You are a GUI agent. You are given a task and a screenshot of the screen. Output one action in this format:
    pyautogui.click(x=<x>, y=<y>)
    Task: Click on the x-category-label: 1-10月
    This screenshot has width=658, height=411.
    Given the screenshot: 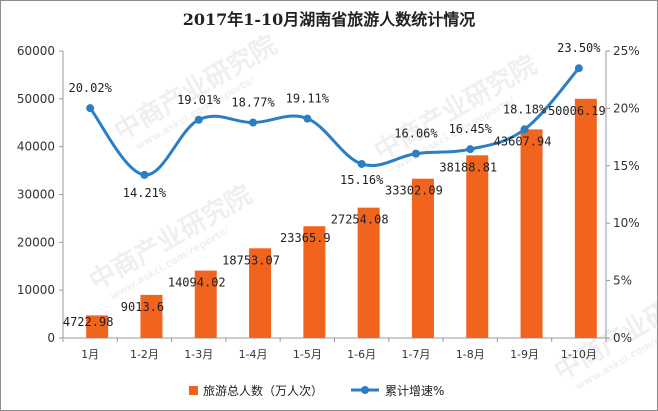 What is the action you would take?
    pyautogui.click(x=579, y=354)
    